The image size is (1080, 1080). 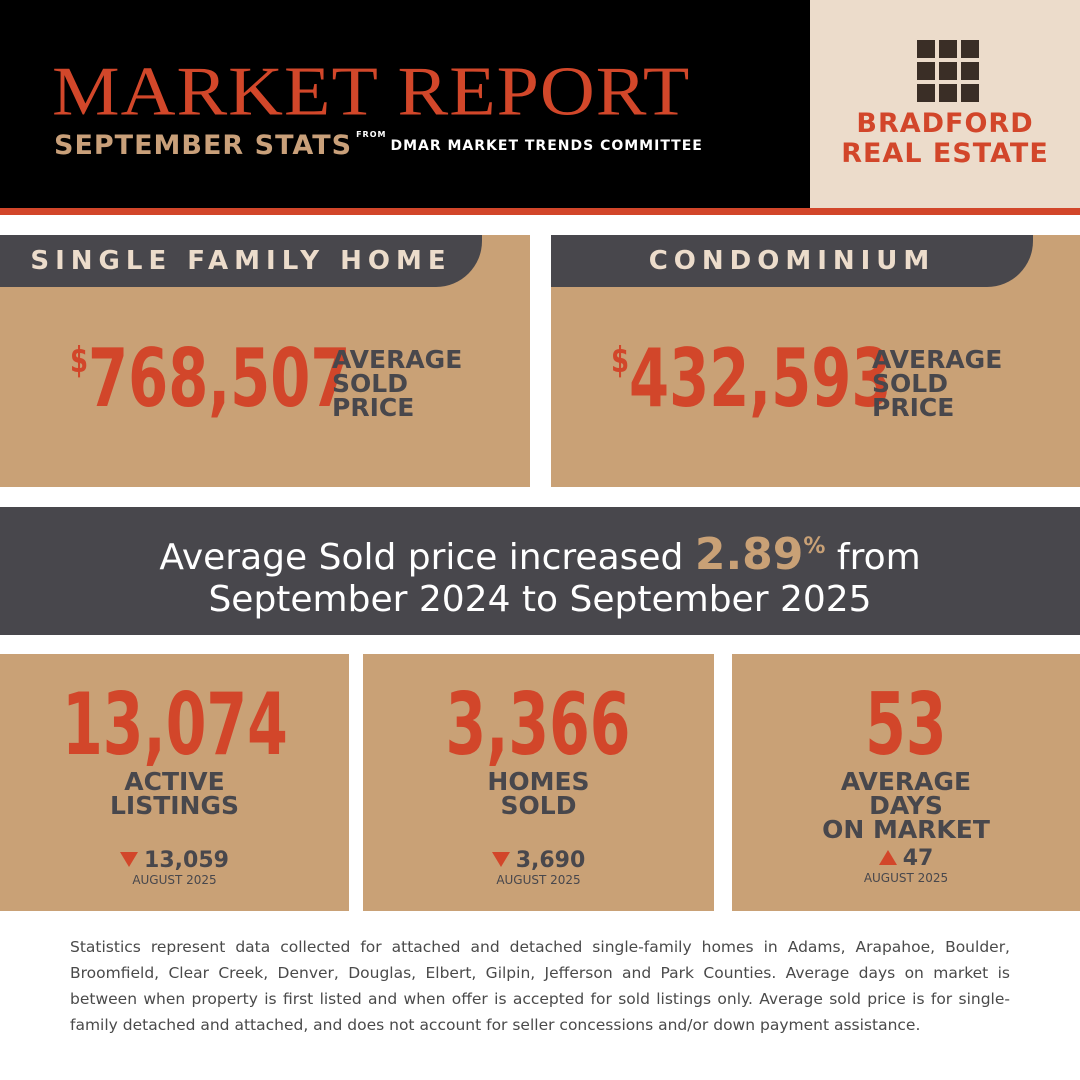 What do you see at coordinates (945, 153) in the screenshot?
I see `logo-text: REAL ESTATE` at bounding box center [945, 153].